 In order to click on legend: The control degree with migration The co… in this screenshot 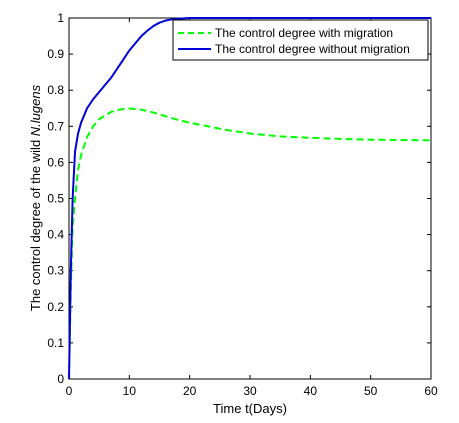, I will do `click(300, 40)`.